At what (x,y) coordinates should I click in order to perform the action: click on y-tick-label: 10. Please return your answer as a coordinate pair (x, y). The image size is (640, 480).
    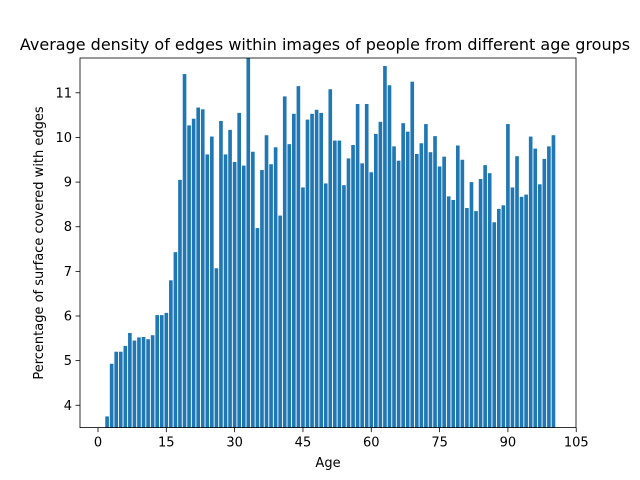
    Looking at the image, I should click on (63, 138).